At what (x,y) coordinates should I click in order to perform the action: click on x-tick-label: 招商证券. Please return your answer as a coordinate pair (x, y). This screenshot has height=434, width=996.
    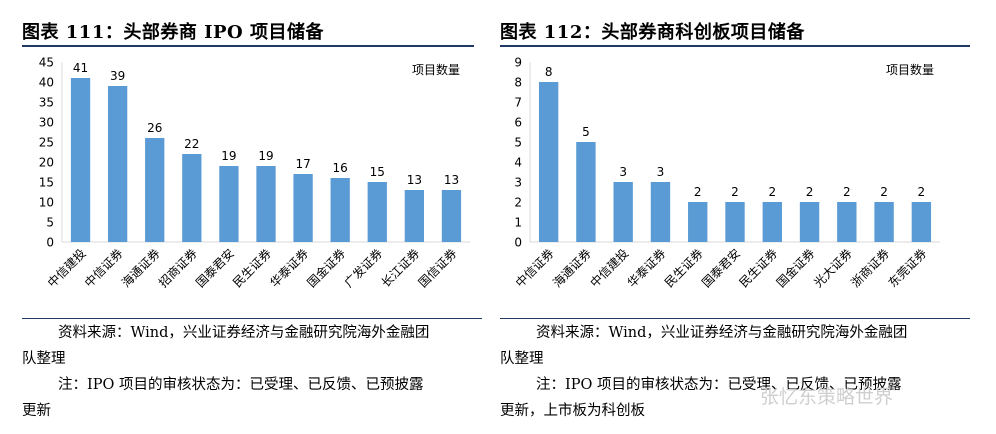
    Looking at the image, I should click on (177, 268).